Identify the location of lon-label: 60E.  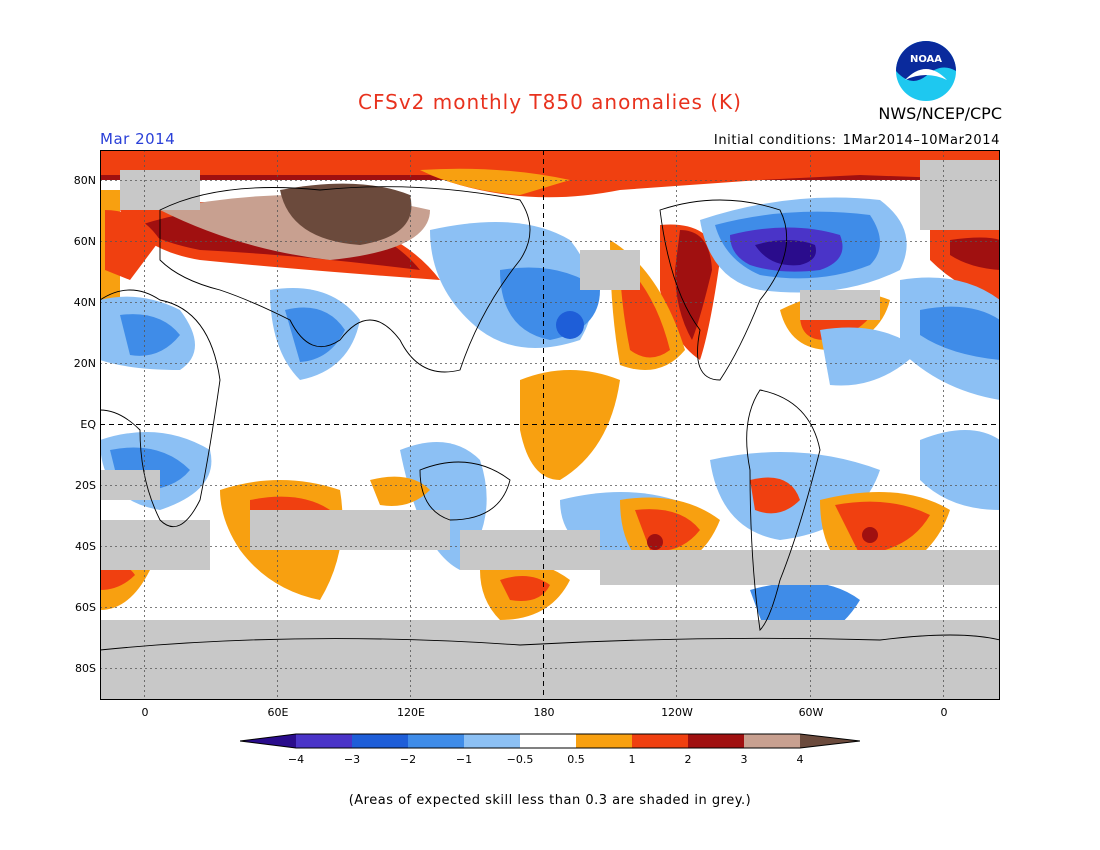
(278, 712).